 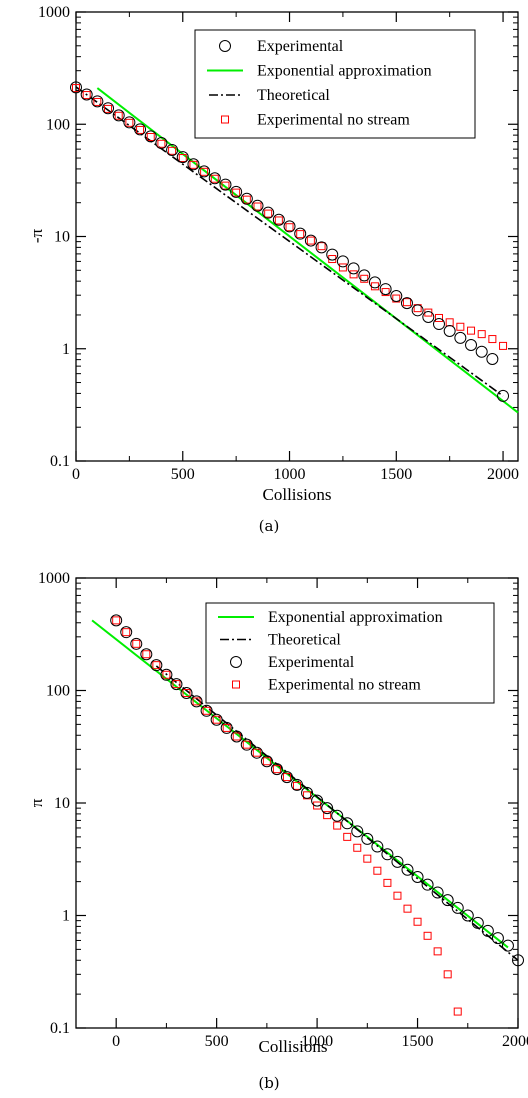 I want to click on legend-label-exp: Experimental, so click(x=311, y=662).